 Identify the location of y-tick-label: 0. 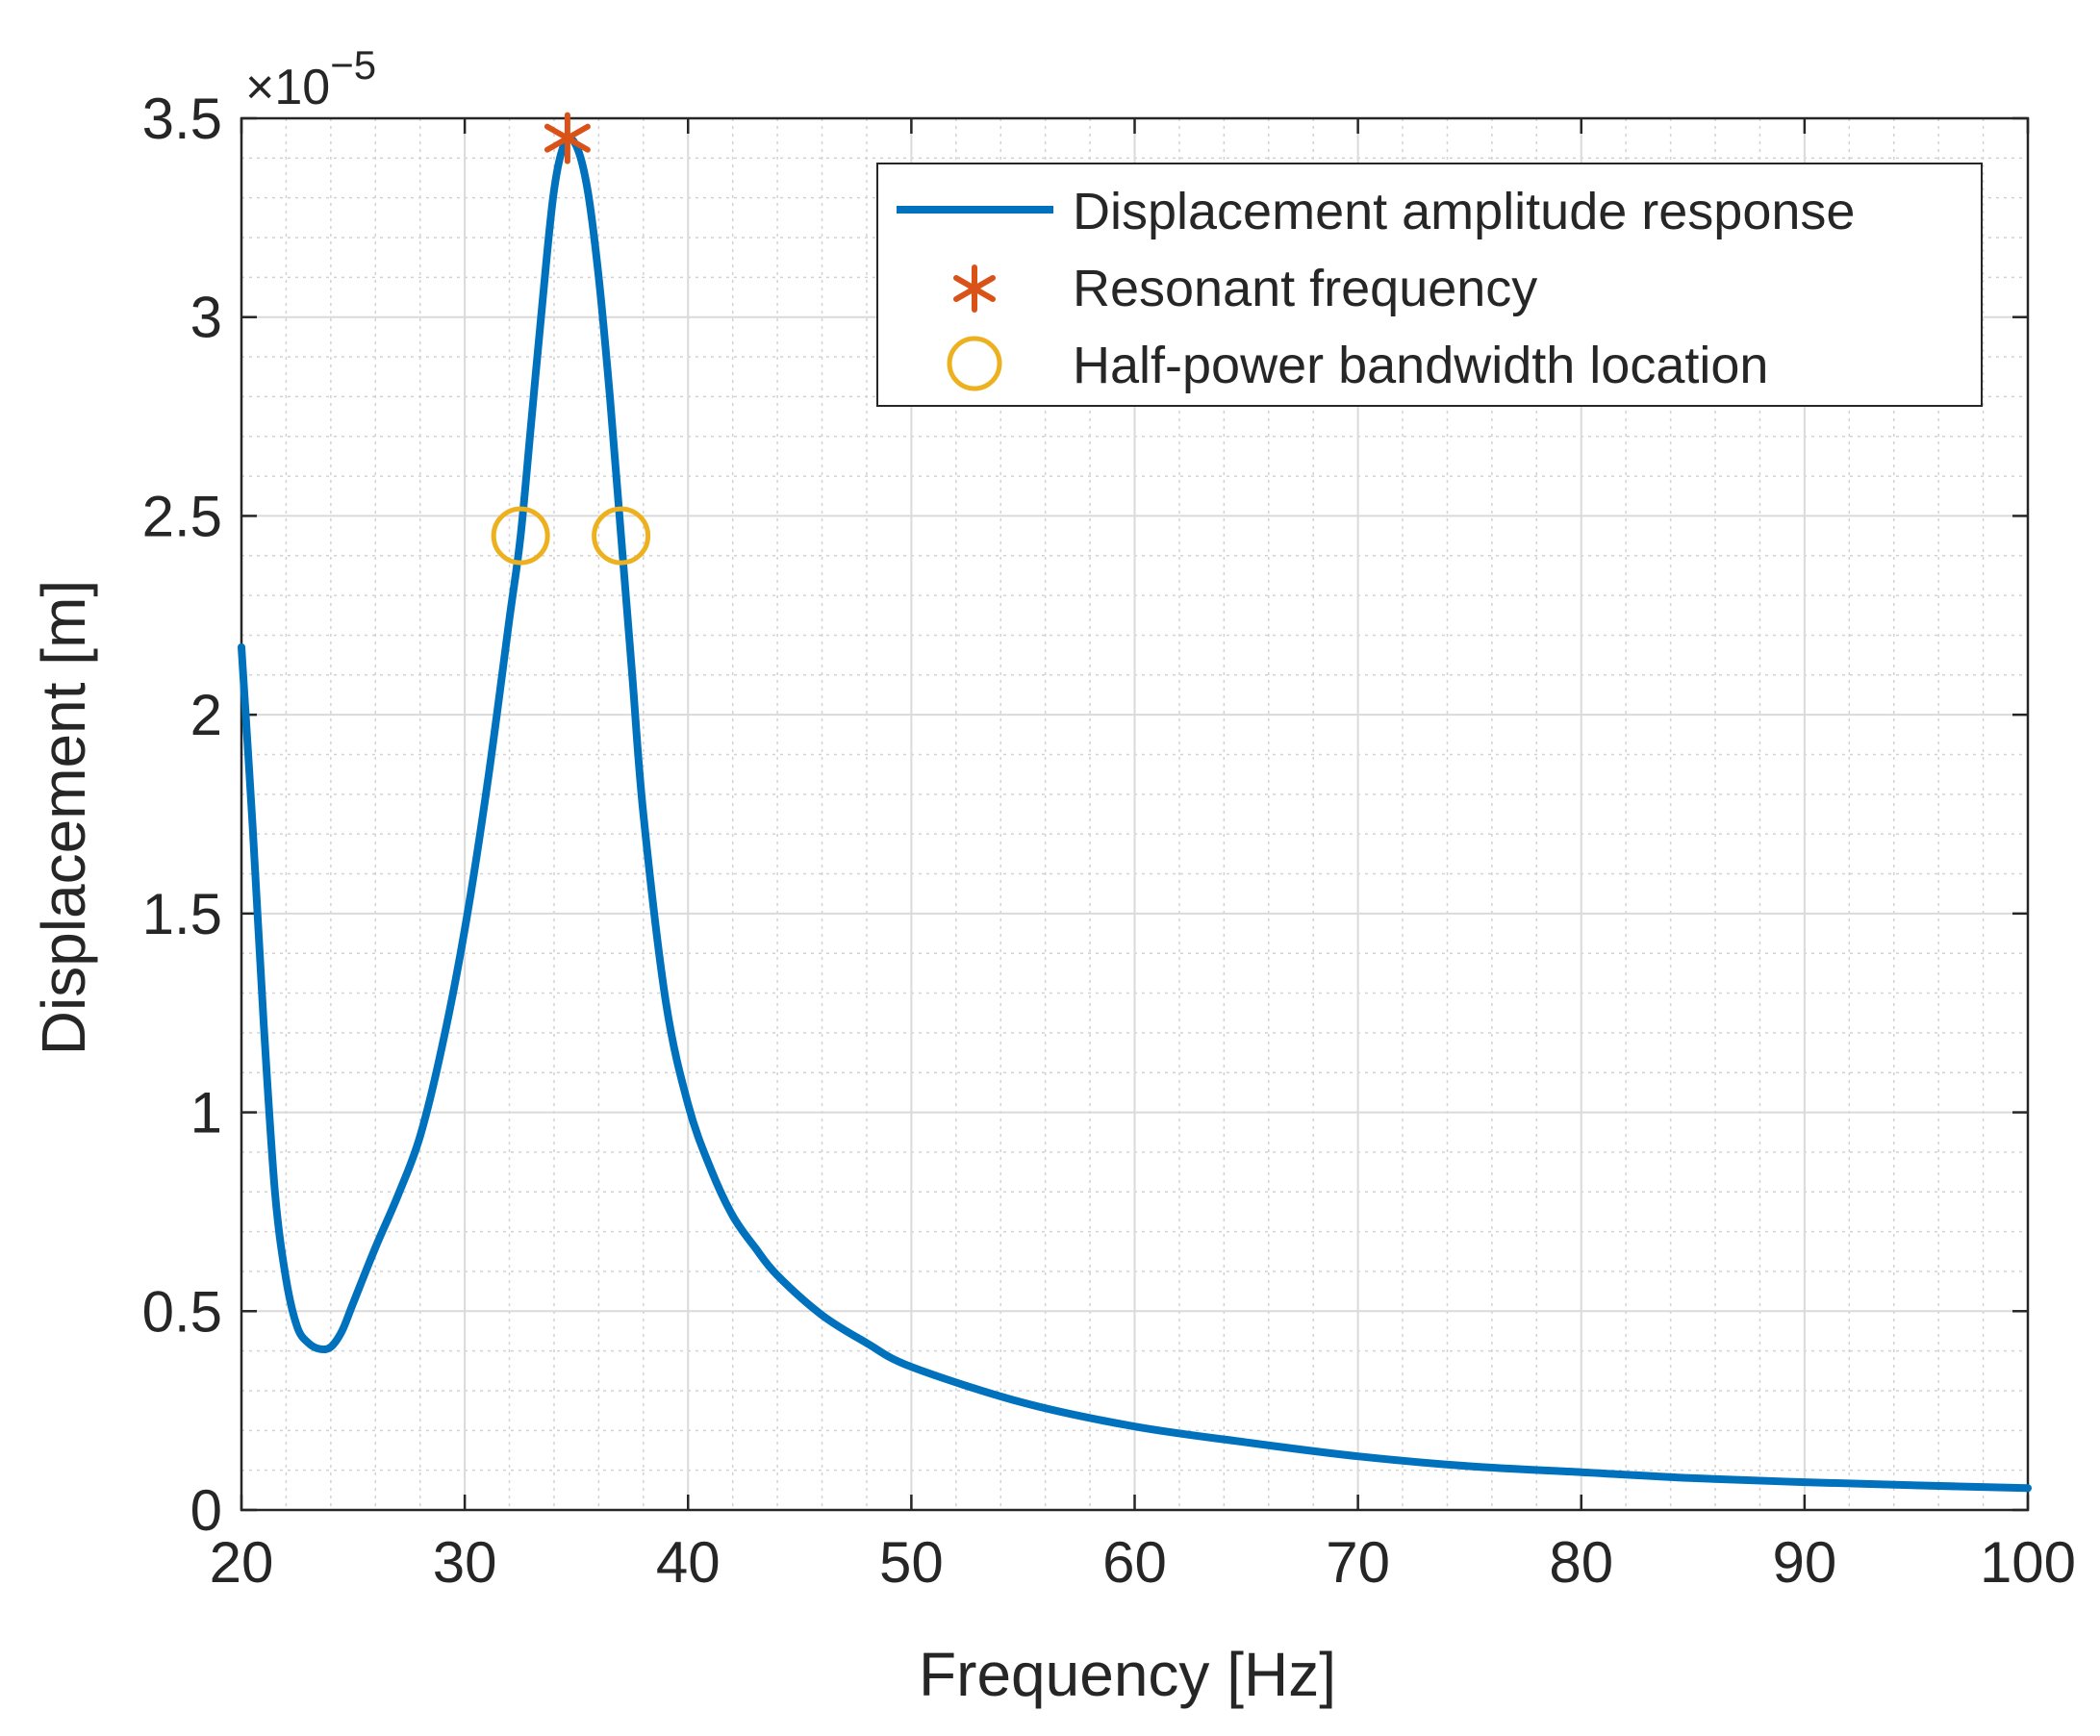
(206, 1510).